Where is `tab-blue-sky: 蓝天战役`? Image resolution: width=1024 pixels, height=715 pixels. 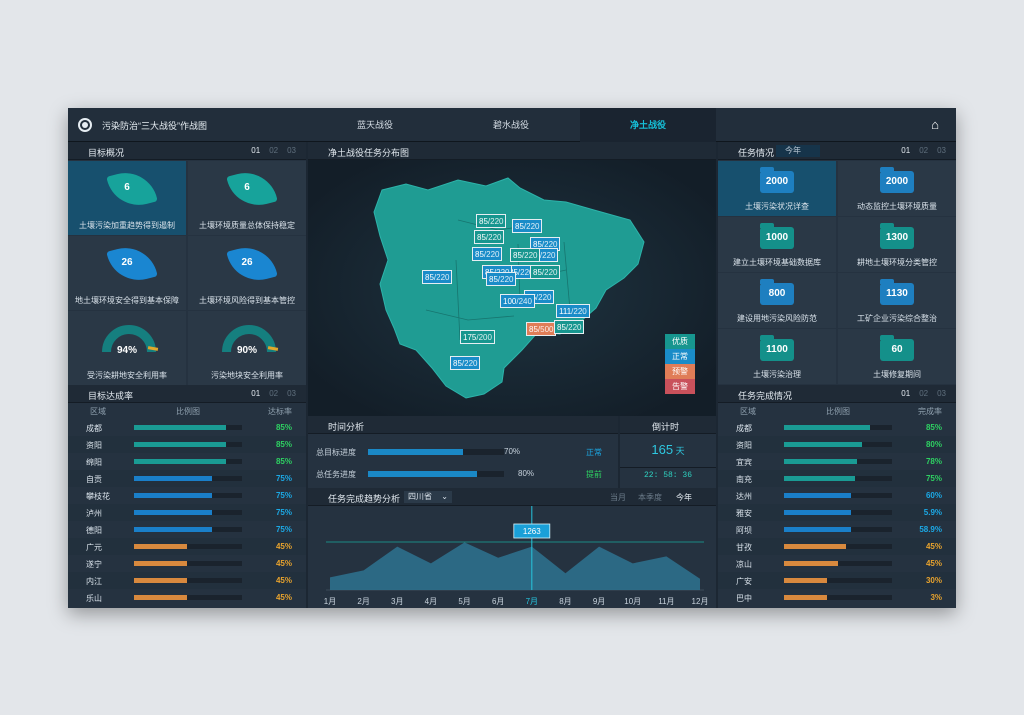 tab-blue-sky: 蓝天战役 is located at coordinates (374, 125).